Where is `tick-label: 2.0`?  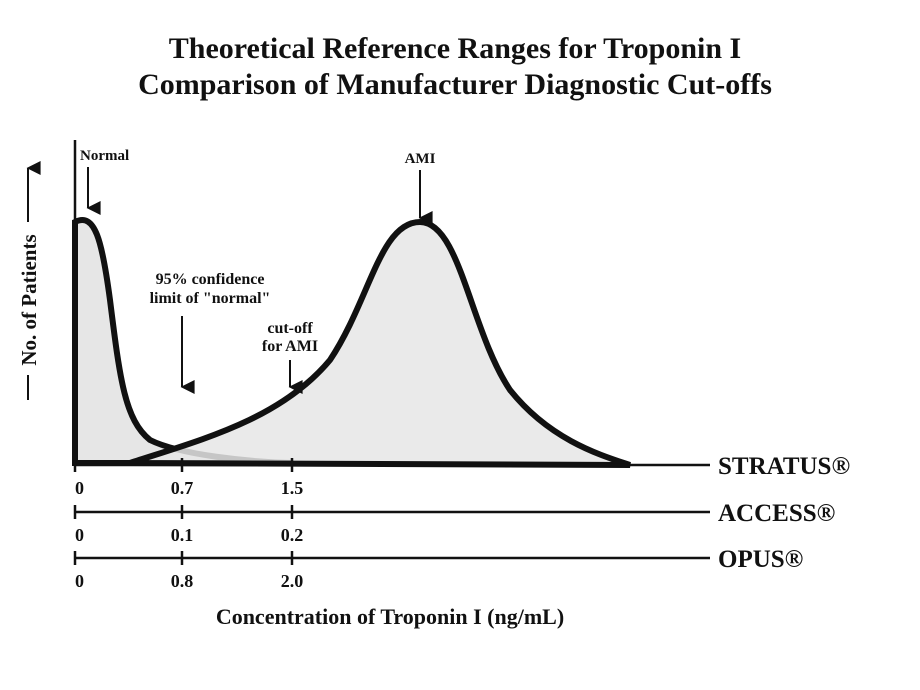
tick-label: 2.0 is located at coordinates (292, 581).